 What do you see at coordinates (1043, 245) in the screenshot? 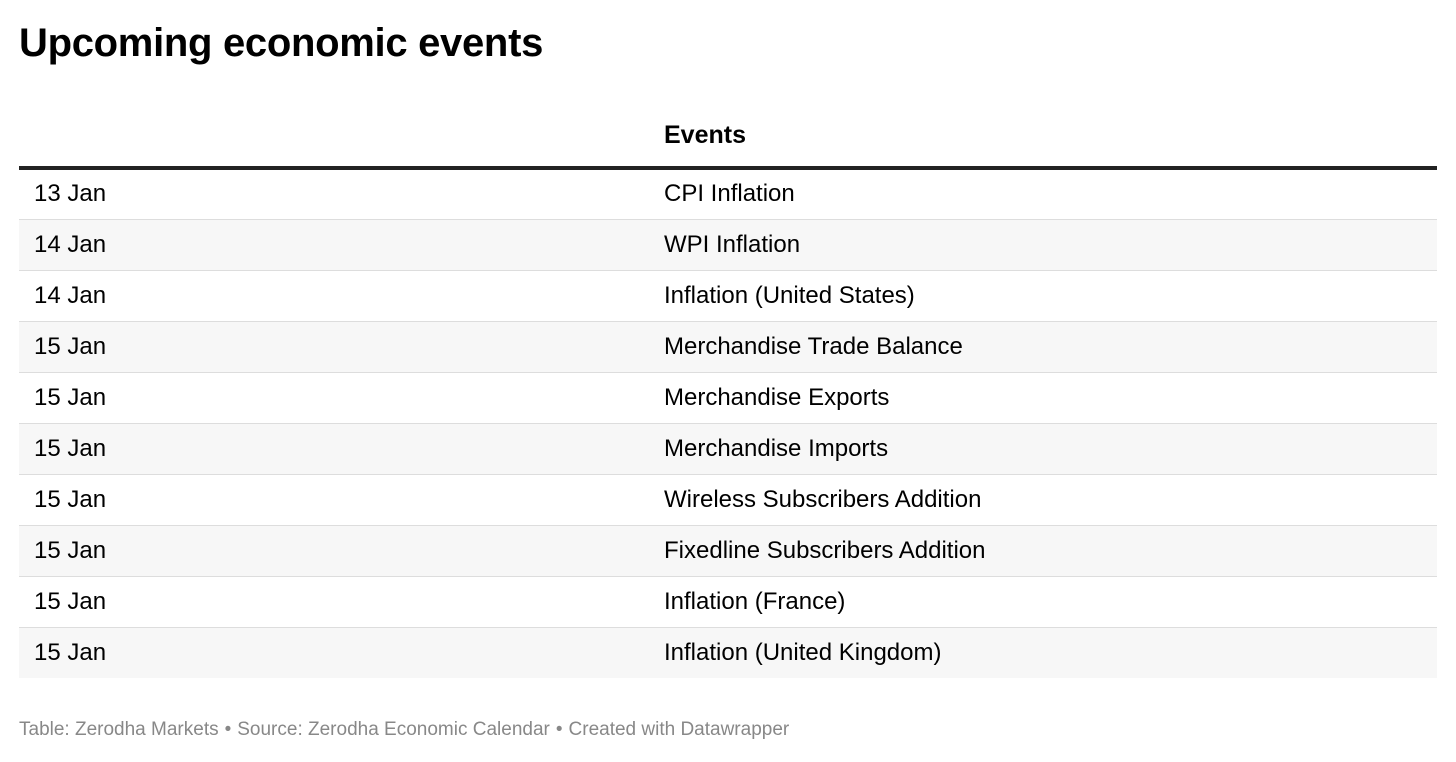
I see `event-name-cell: WPI Inflation` at bounding box center [1043, 245].